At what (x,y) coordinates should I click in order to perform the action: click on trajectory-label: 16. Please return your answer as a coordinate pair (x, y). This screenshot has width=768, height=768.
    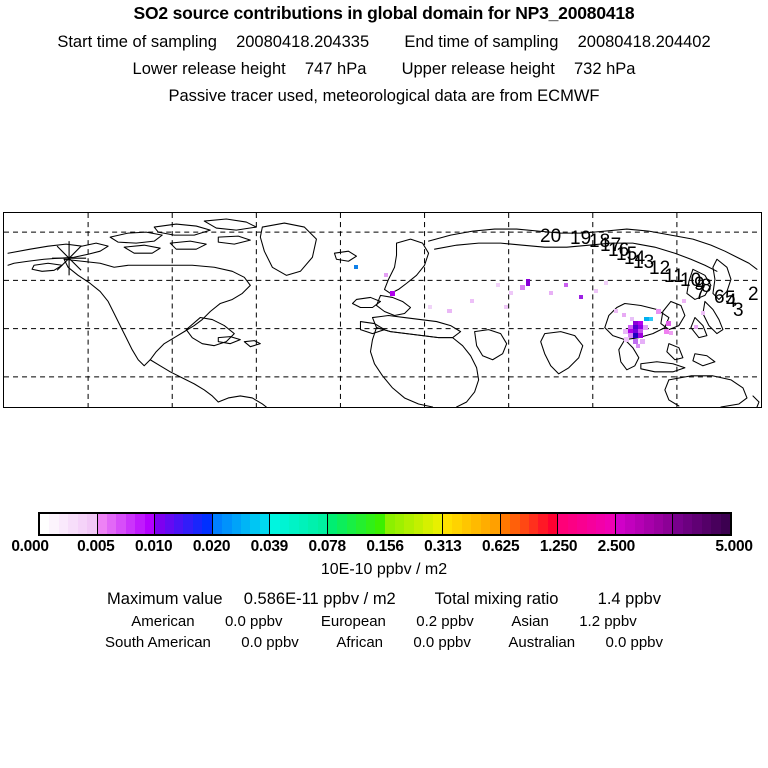
    Looking at the image, I should click on (619, 250).